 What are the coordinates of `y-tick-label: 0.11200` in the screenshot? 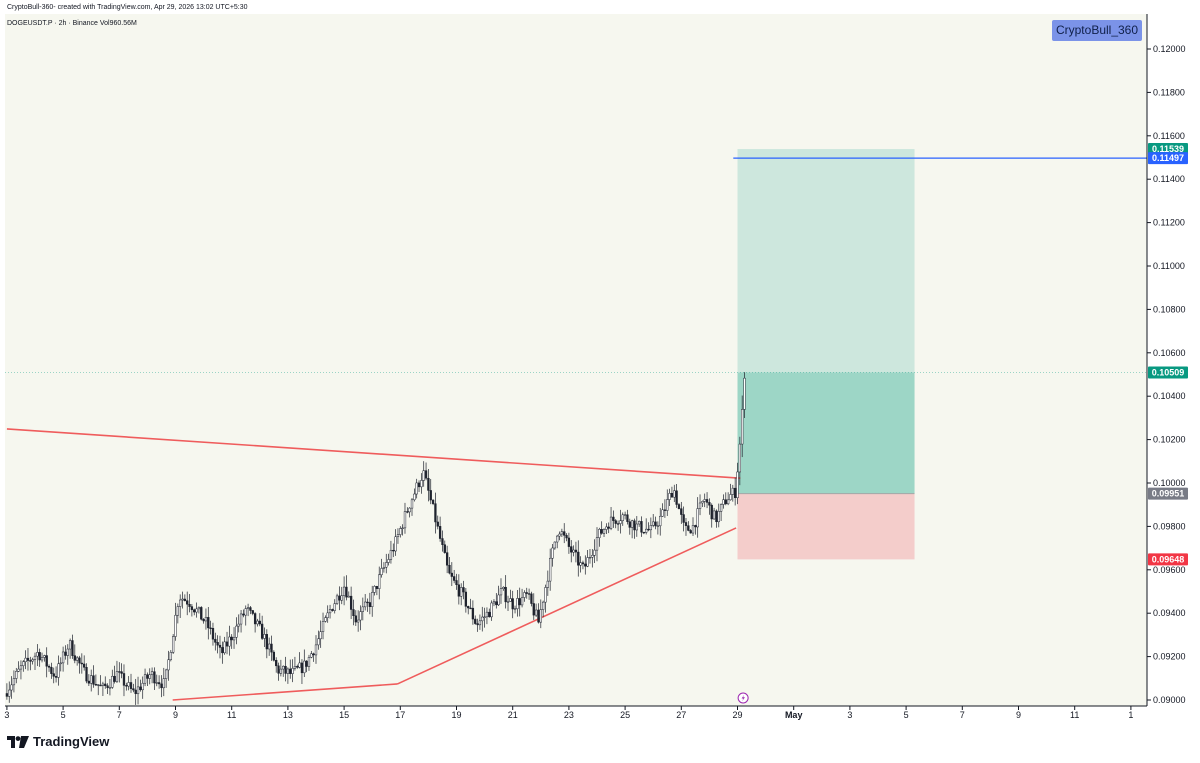 It's located at (1169, 223).